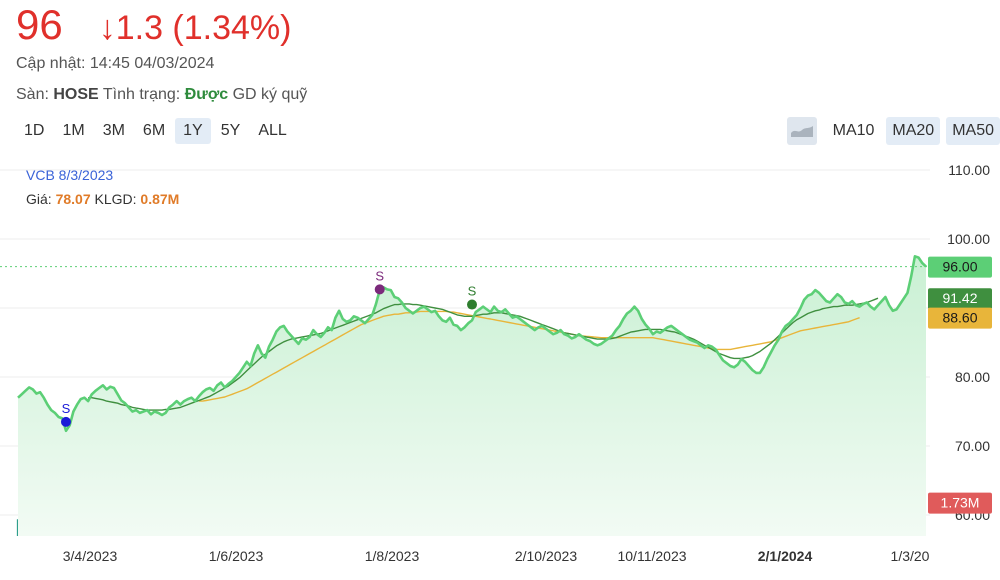  Describe the element at coordinates (152, 63) in the screenshot. I see `updated-value: 14:45 04/03/2024` at that location.